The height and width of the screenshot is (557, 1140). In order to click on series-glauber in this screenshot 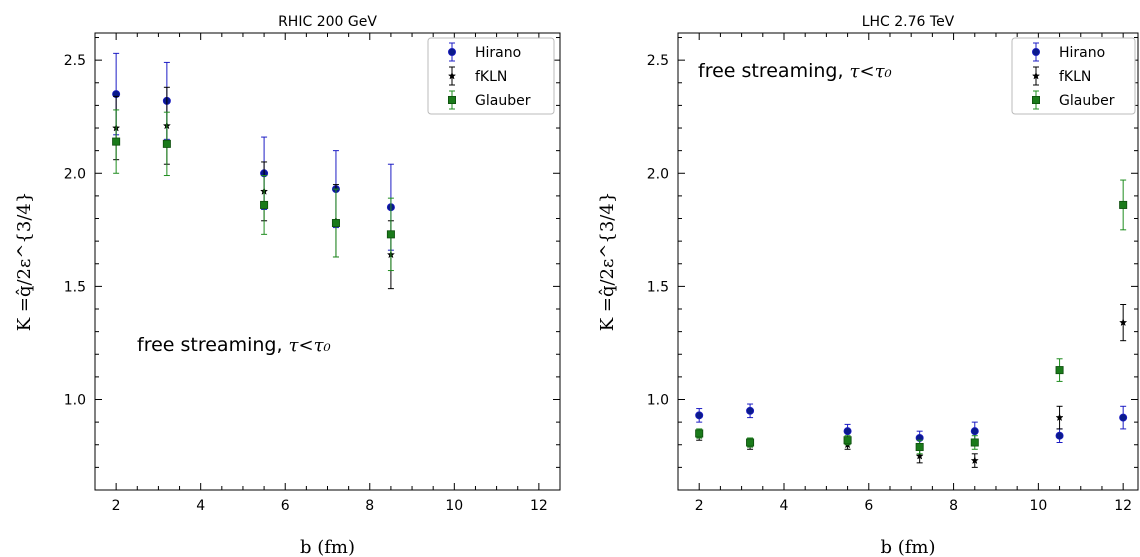, I will do `click(253, 190)`.